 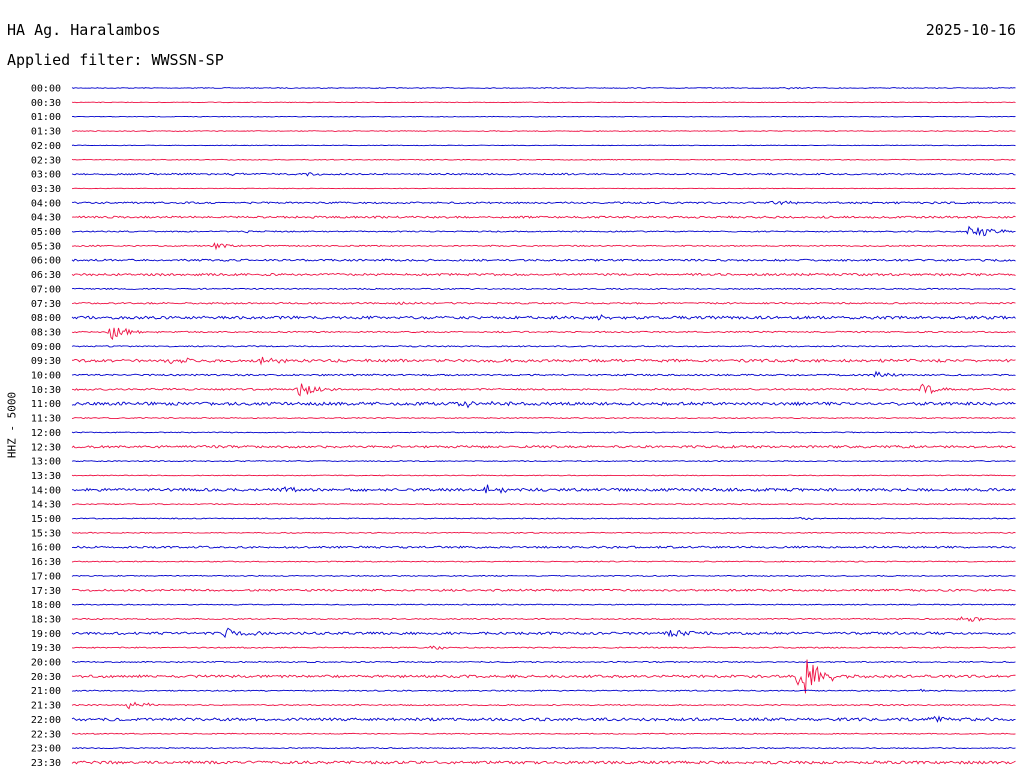 I want to click on time-tick-label: 09:30, so click(x=46, y=361).